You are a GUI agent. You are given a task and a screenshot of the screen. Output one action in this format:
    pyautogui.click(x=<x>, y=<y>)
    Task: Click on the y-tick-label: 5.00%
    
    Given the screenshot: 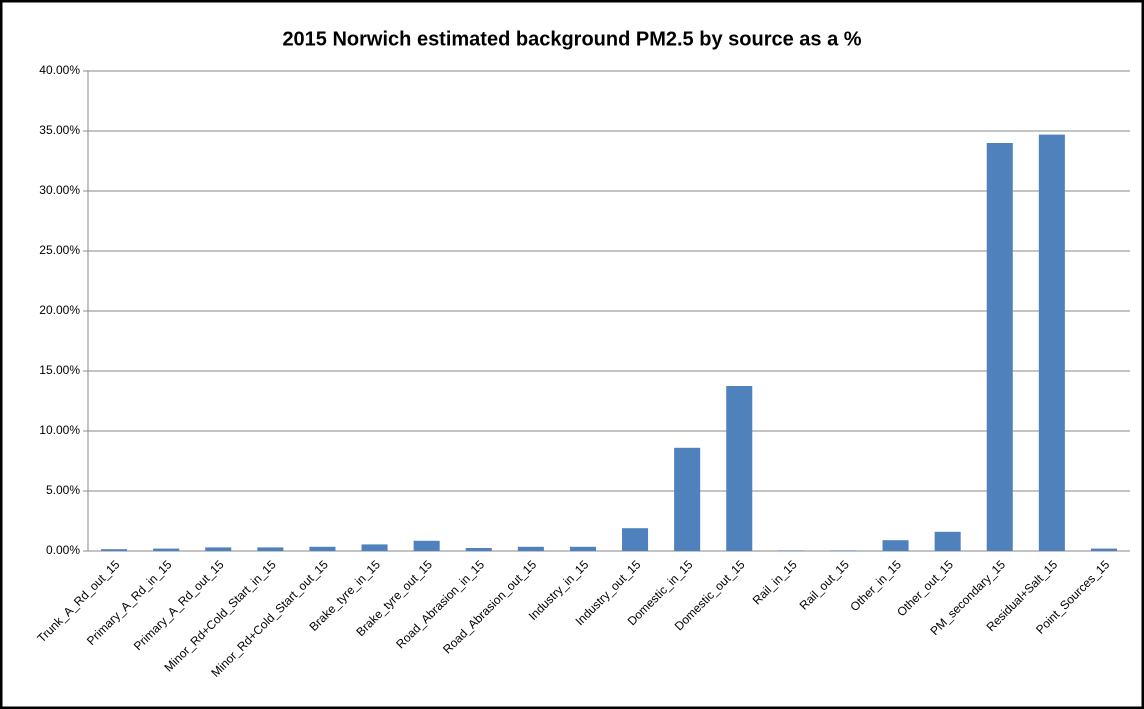 What is the action you would take?
    pyautogui.click(x=63, y=490)
    